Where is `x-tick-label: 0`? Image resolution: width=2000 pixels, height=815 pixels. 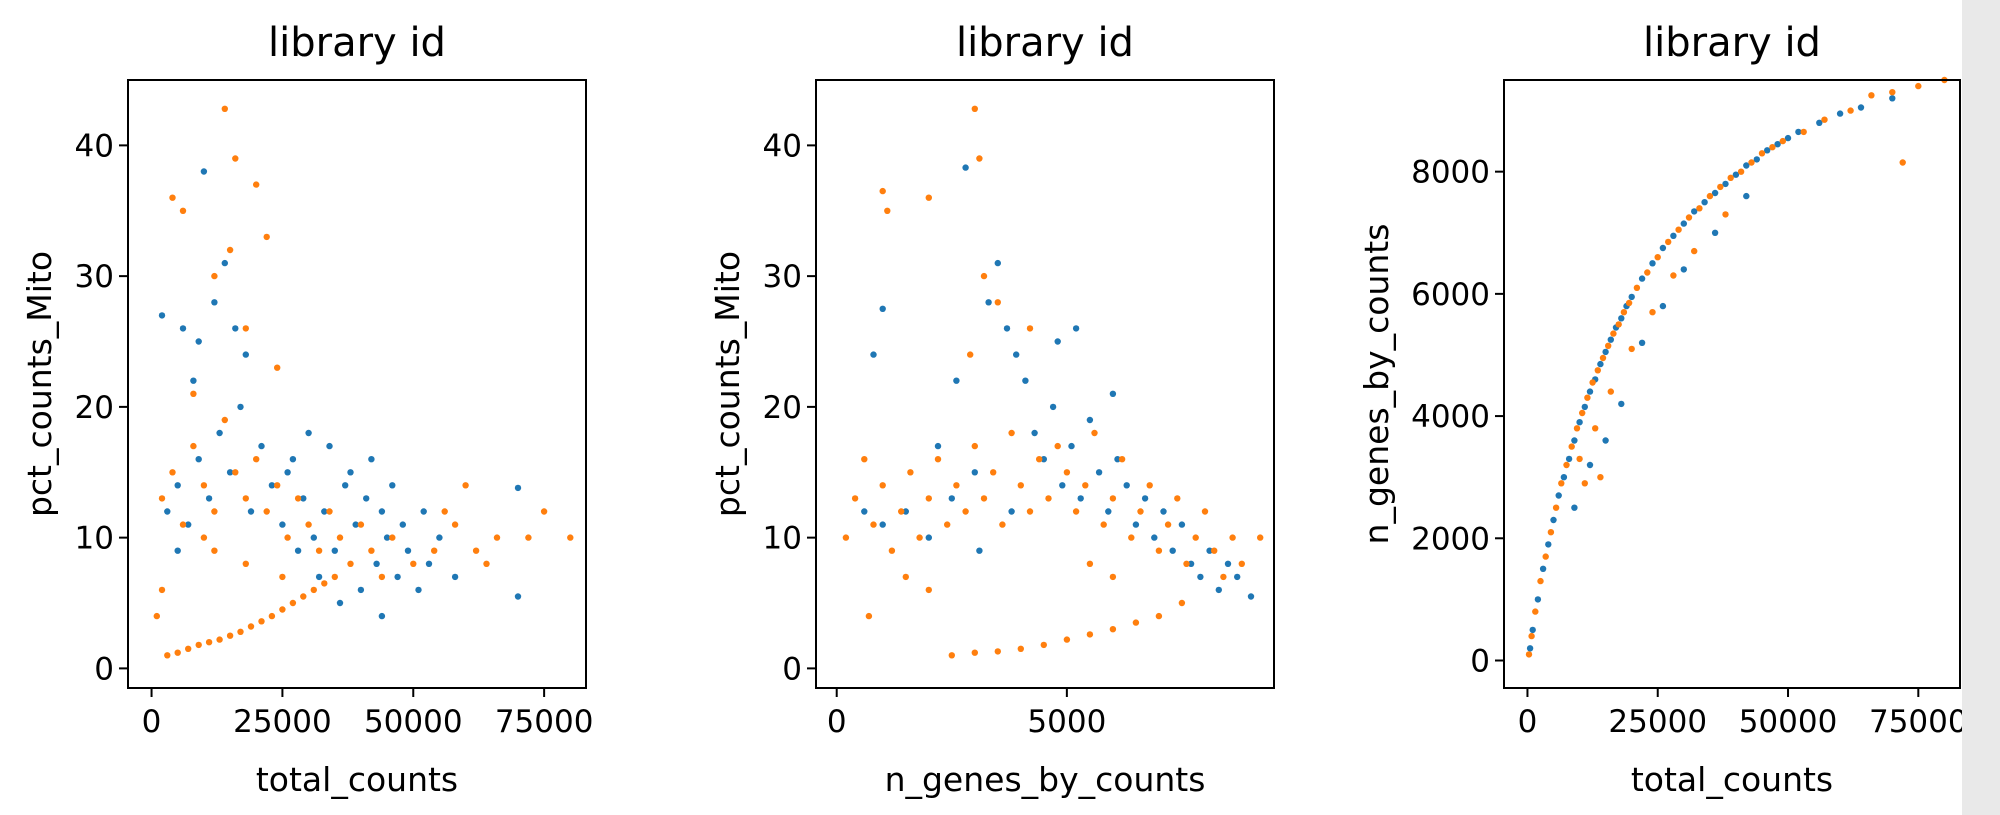
x-tick-label: 0 is located at coordinates (152, 722).